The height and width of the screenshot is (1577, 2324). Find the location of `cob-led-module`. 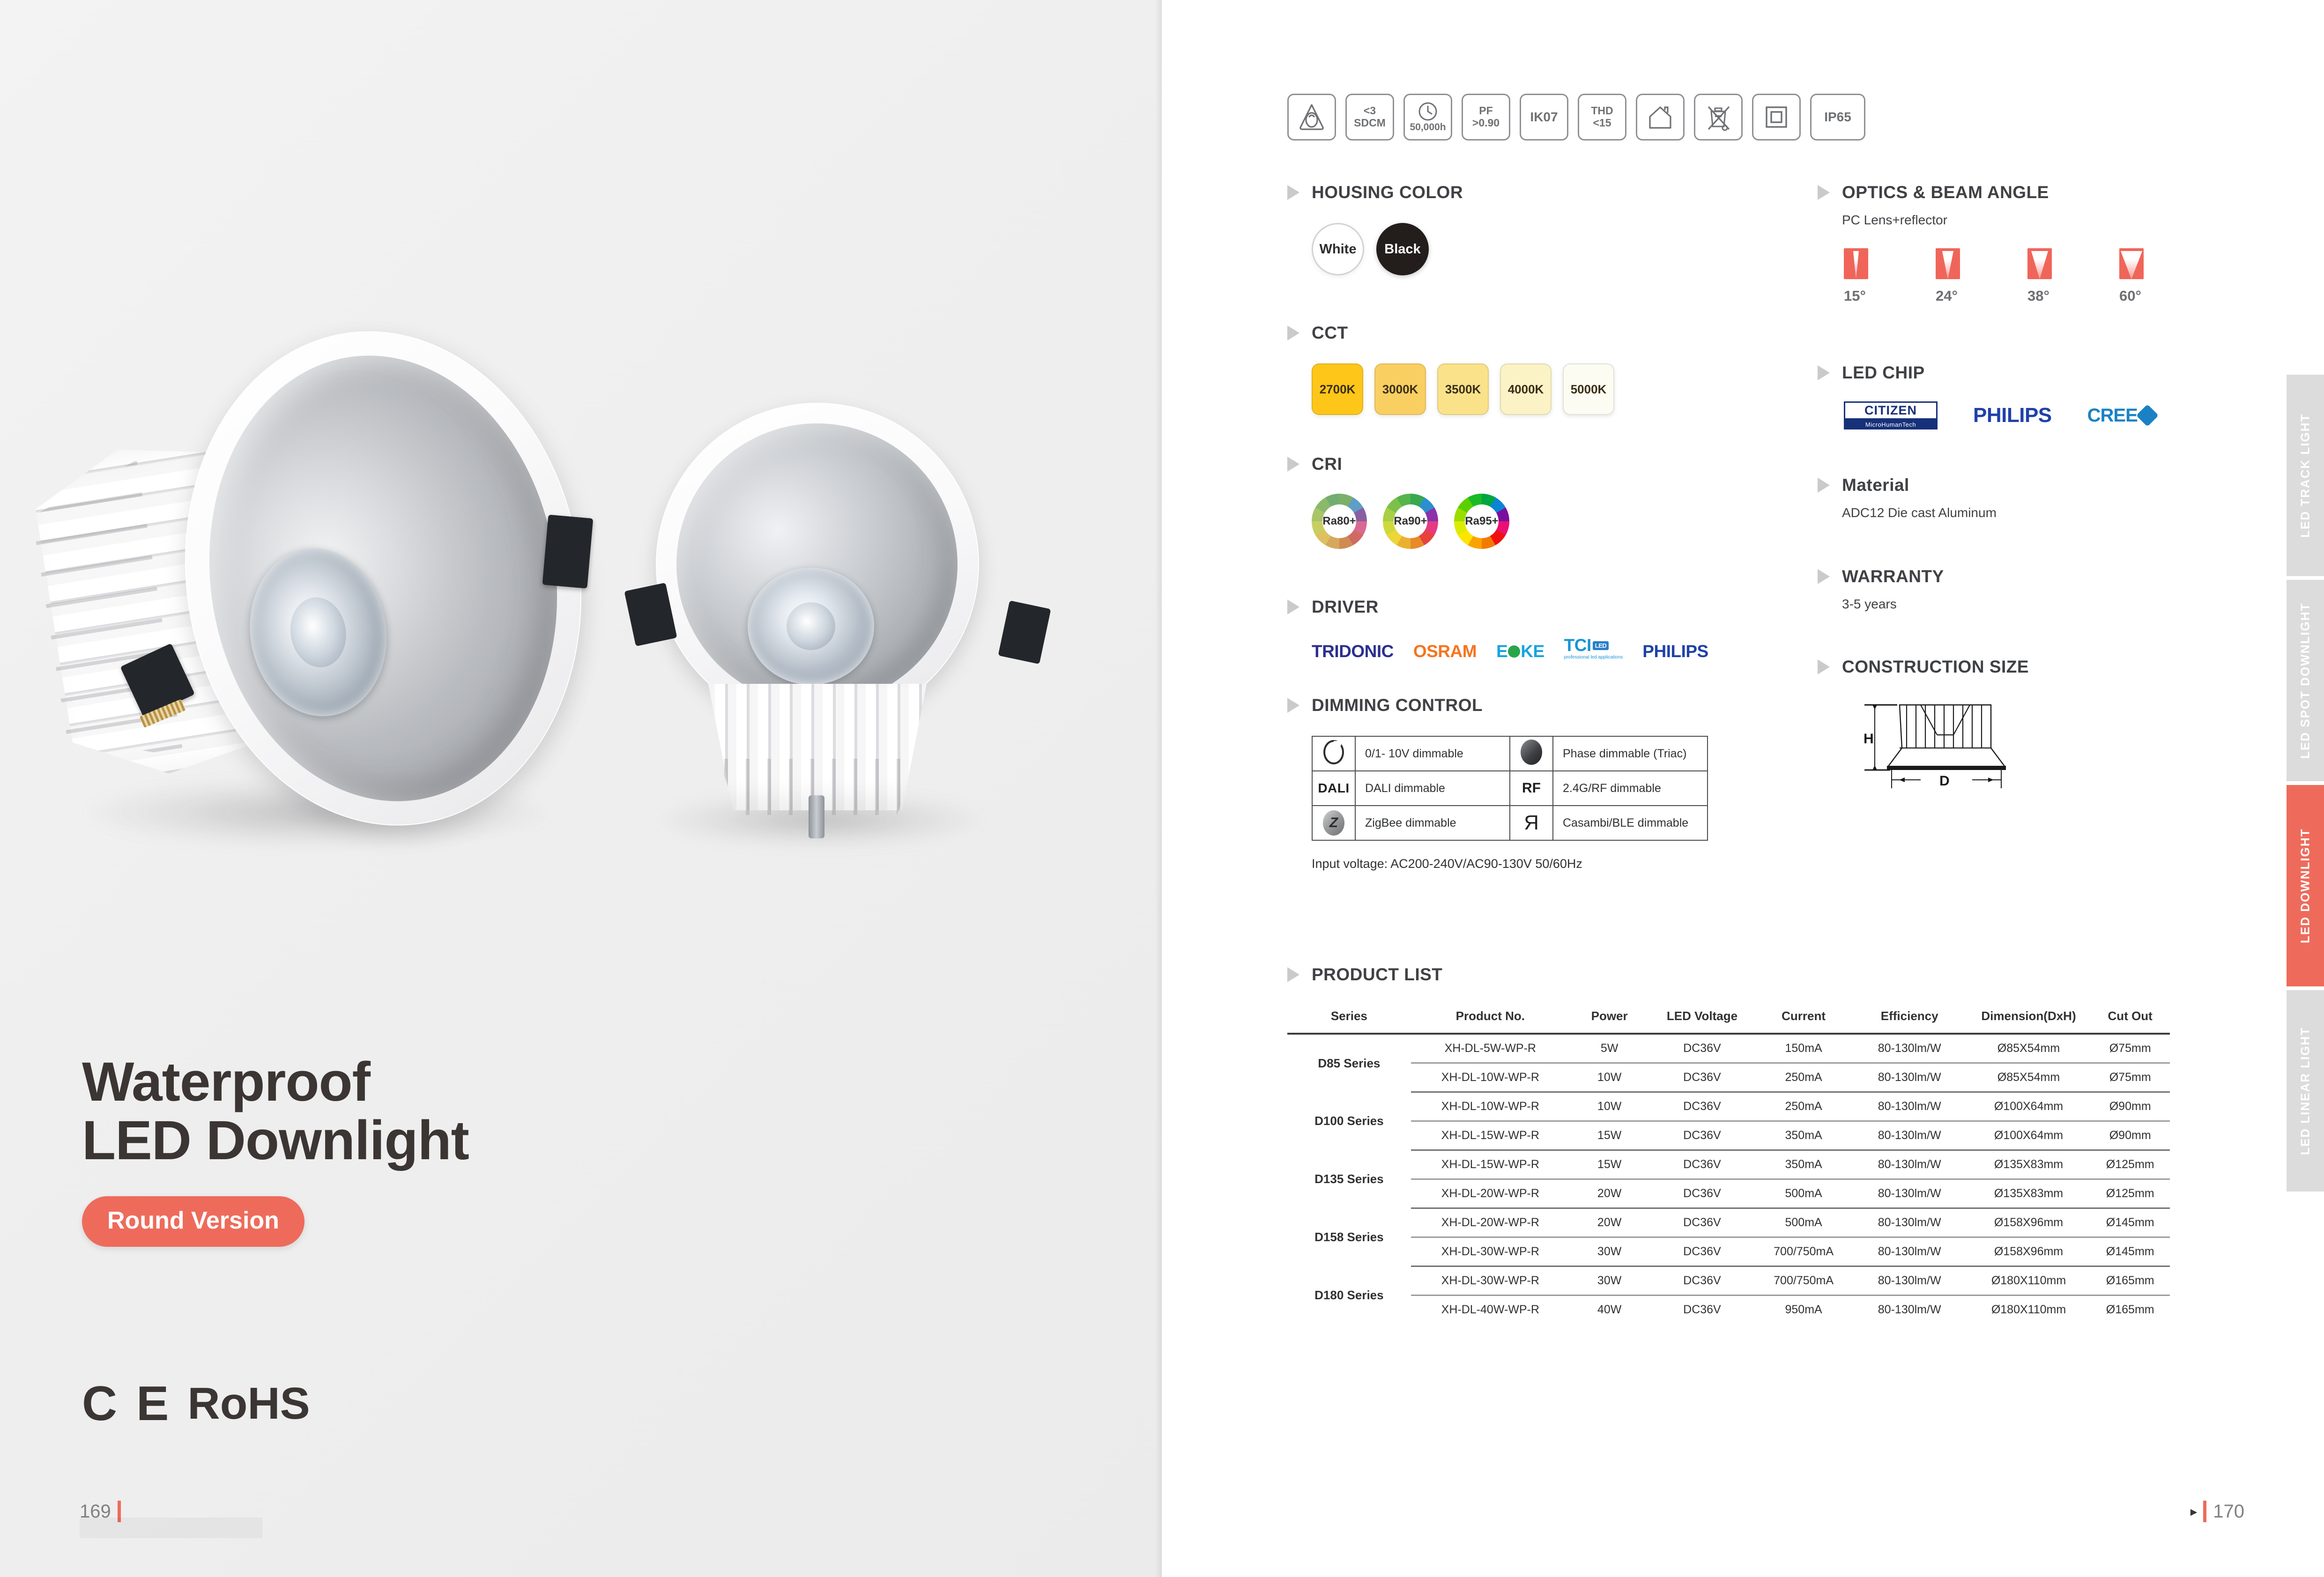

cob-led-module is located at coordinates (811, 626).